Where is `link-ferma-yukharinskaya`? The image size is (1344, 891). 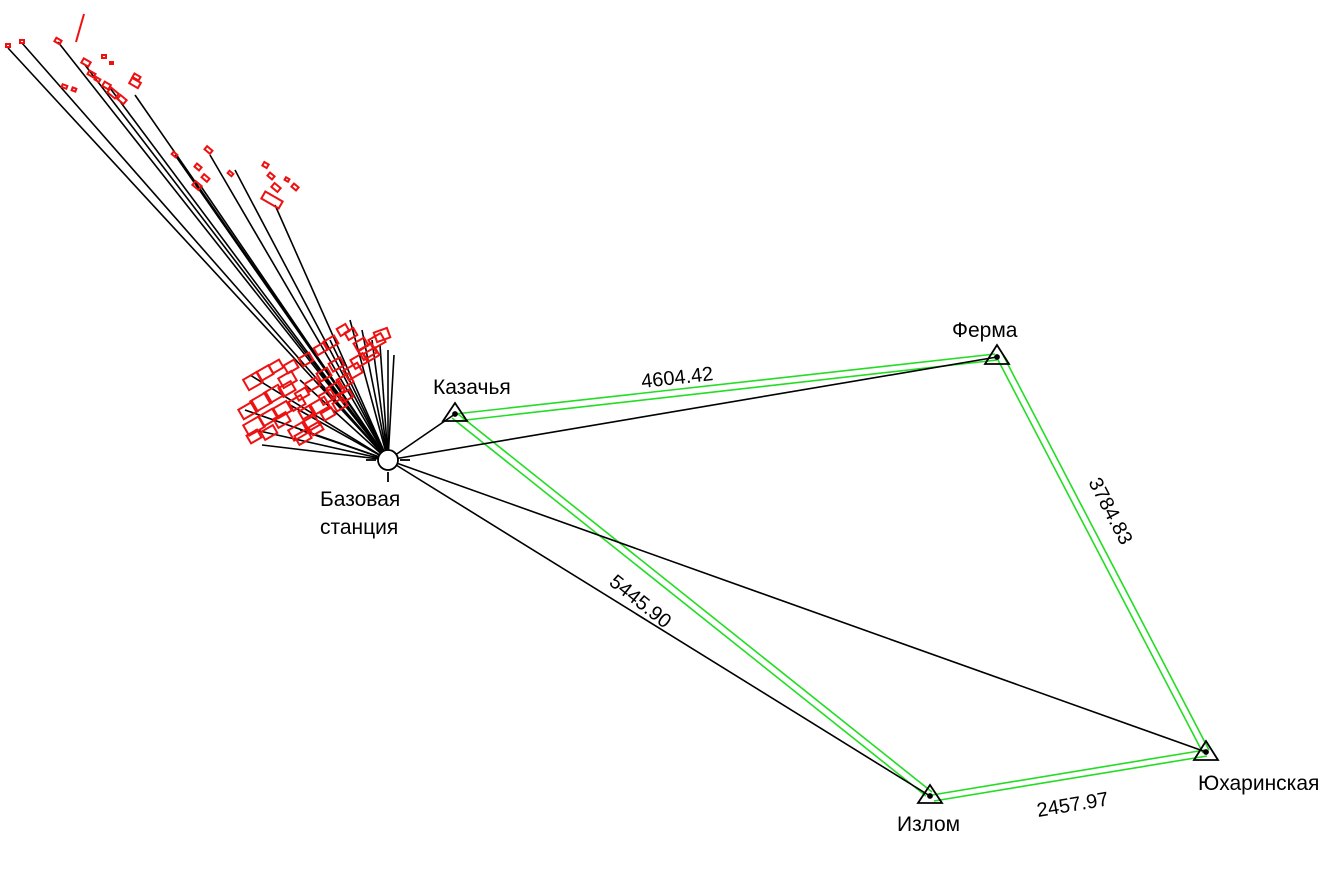
link-ferma-yukharinskaya is located at coordinates (1103, 554).